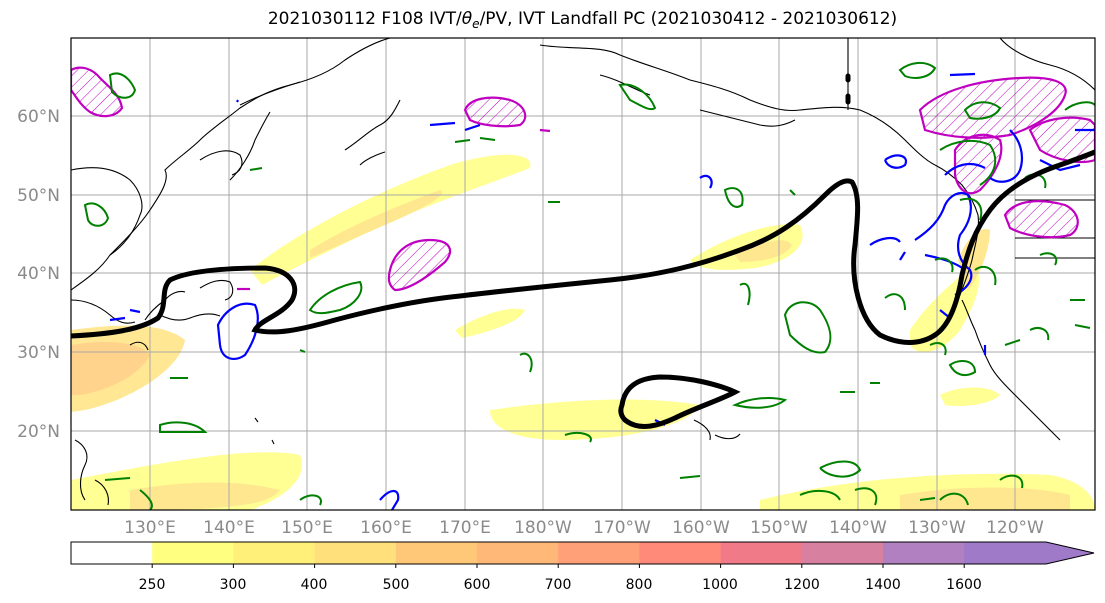 This screenshot has height=603, width=1105. I want to click on lon-label: 140°E, so click(229, 528).